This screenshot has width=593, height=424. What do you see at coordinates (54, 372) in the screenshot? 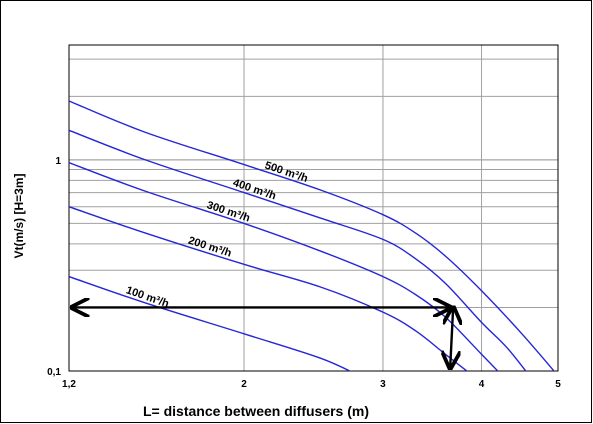
I see `y-tick-label: 0,1` at bounding box center [54, 372].